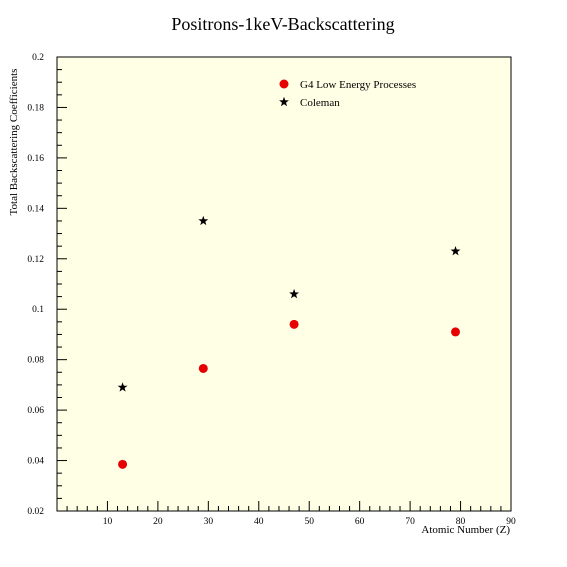 Image resolution: width=567 pixels, height=567 pixels. I want to click on x-tick-label: 30, so click(209, 522).